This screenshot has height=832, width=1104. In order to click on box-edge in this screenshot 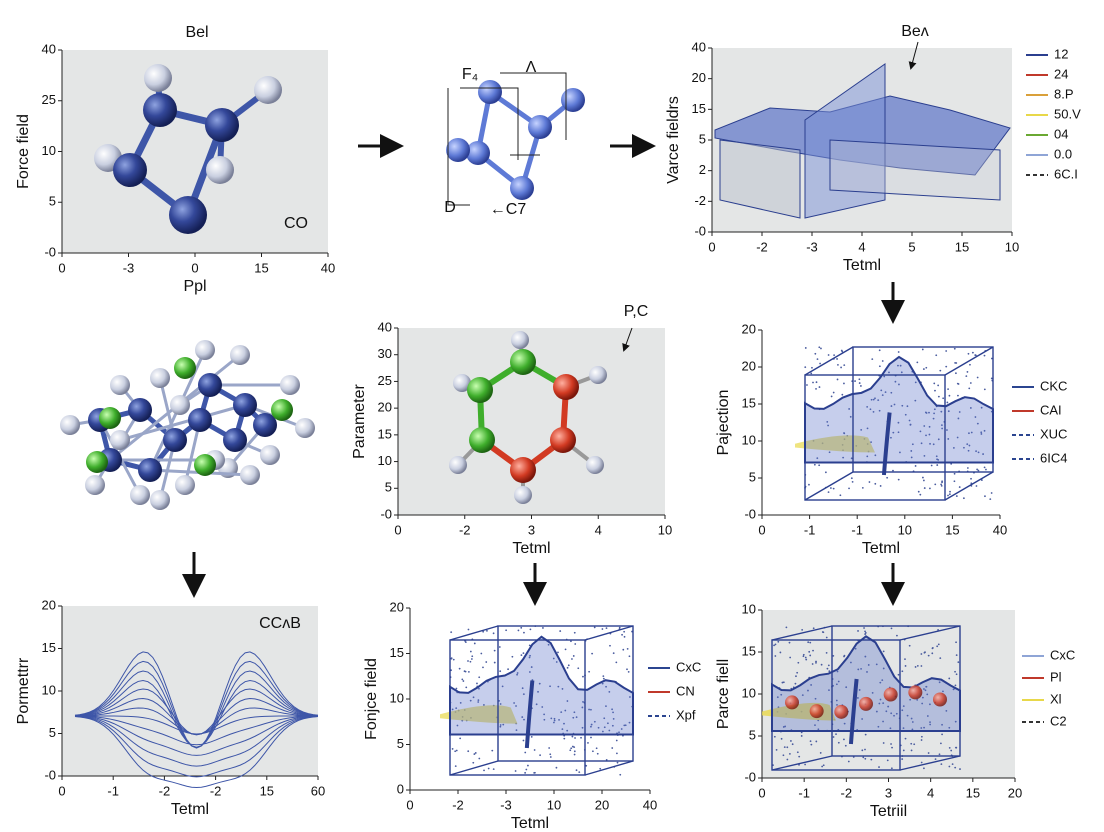, I will do `click(802, 763)`.